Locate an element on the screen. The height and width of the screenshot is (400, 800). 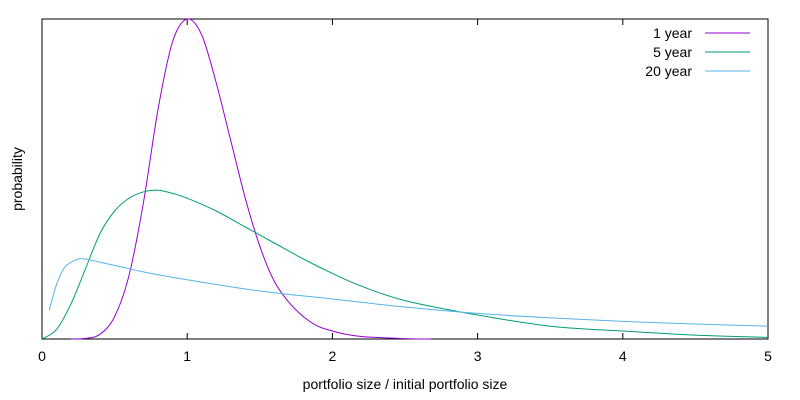
legend-label: 20 year is located at coordinates (668, 71).